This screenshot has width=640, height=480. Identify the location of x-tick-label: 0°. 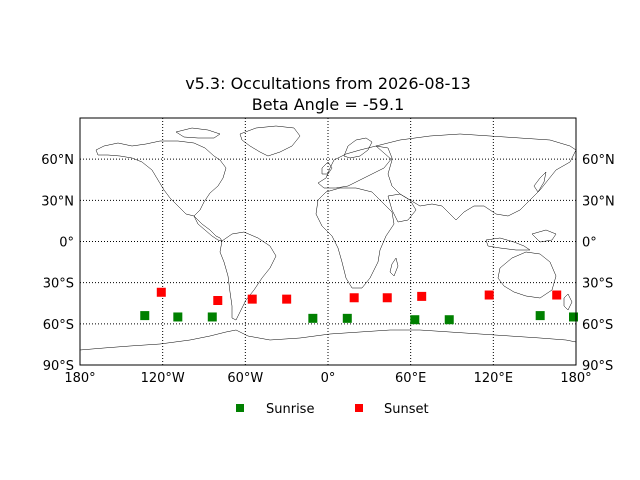
(328, 378).